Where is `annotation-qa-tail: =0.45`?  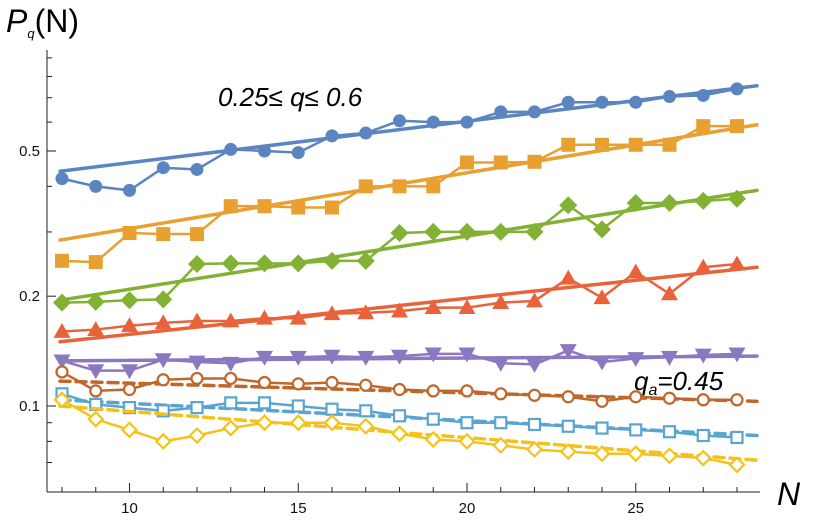 annotation-qa-tail: =0.45 is located at coordinates (690, 381).